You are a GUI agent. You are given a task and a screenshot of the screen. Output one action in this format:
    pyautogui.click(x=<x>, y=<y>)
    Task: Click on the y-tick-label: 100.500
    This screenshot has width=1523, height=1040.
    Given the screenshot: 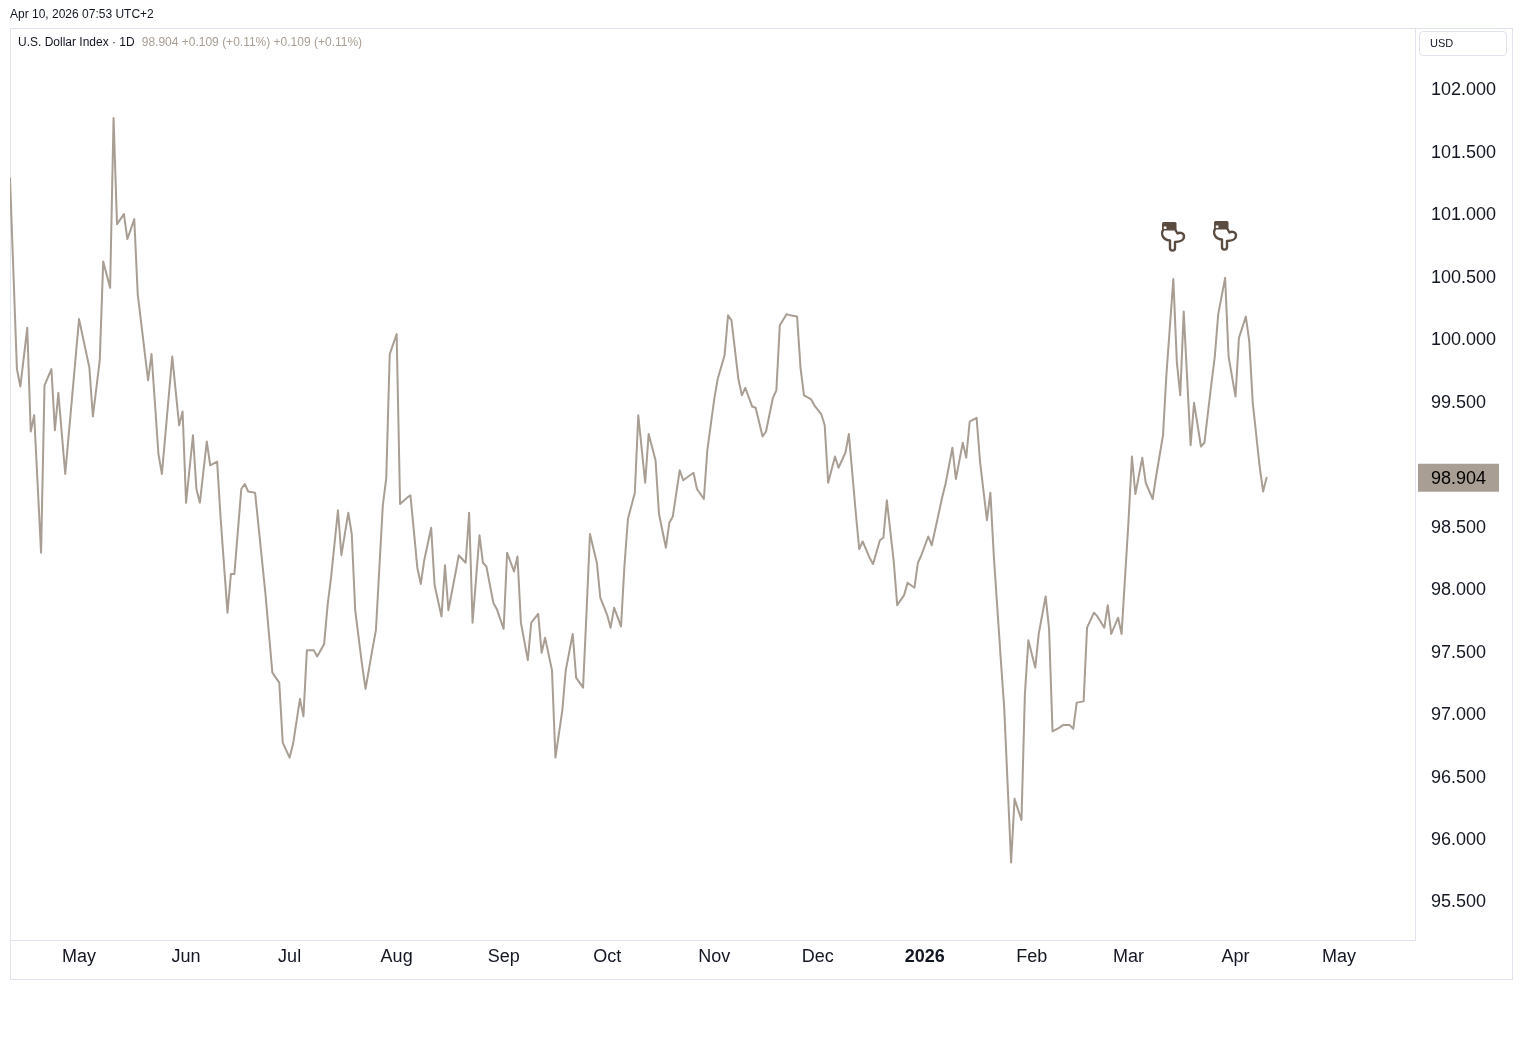 What is the action you would take?
    pyautogui.click(x=1464, y=276)
    